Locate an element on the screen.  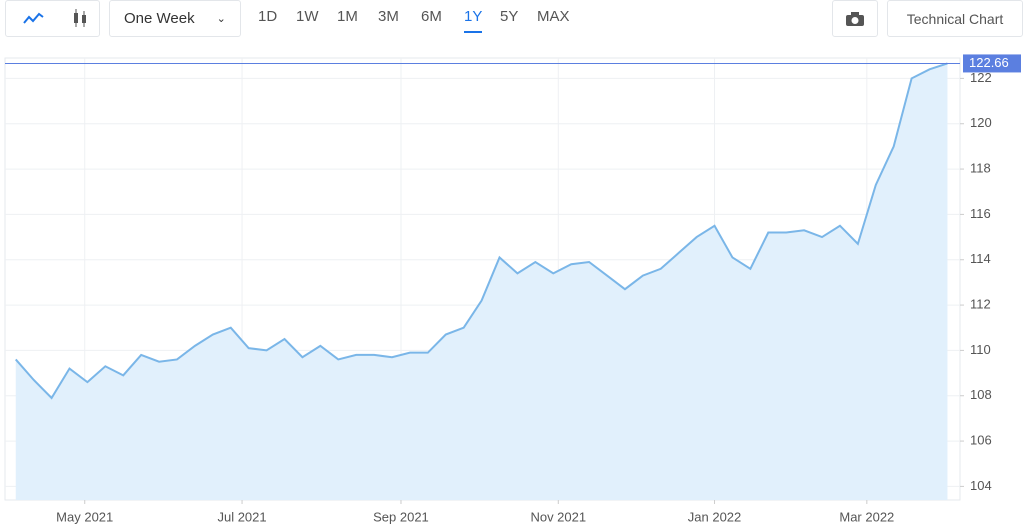
snapshot-button is located at coordinates (855, 18).